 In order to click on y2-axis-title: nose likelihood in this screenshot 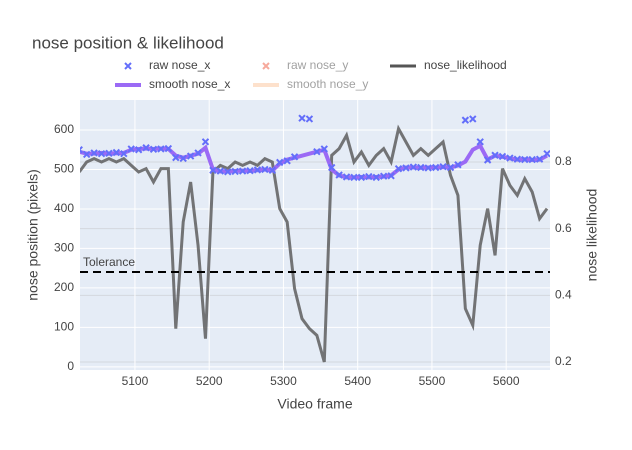, I will do `click(592, 235)`.